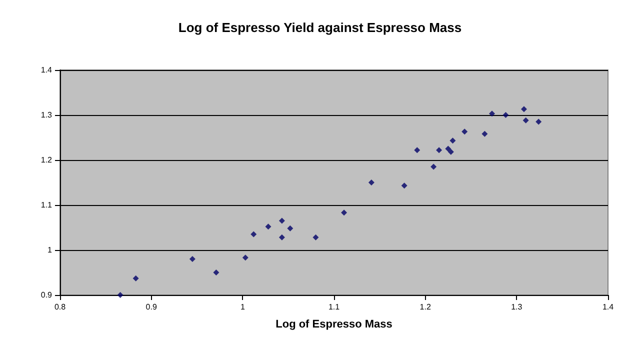  Describe the element at coordinates (426, 307) in the screenshot. I see `x-tick-label: 1.2` at that location.